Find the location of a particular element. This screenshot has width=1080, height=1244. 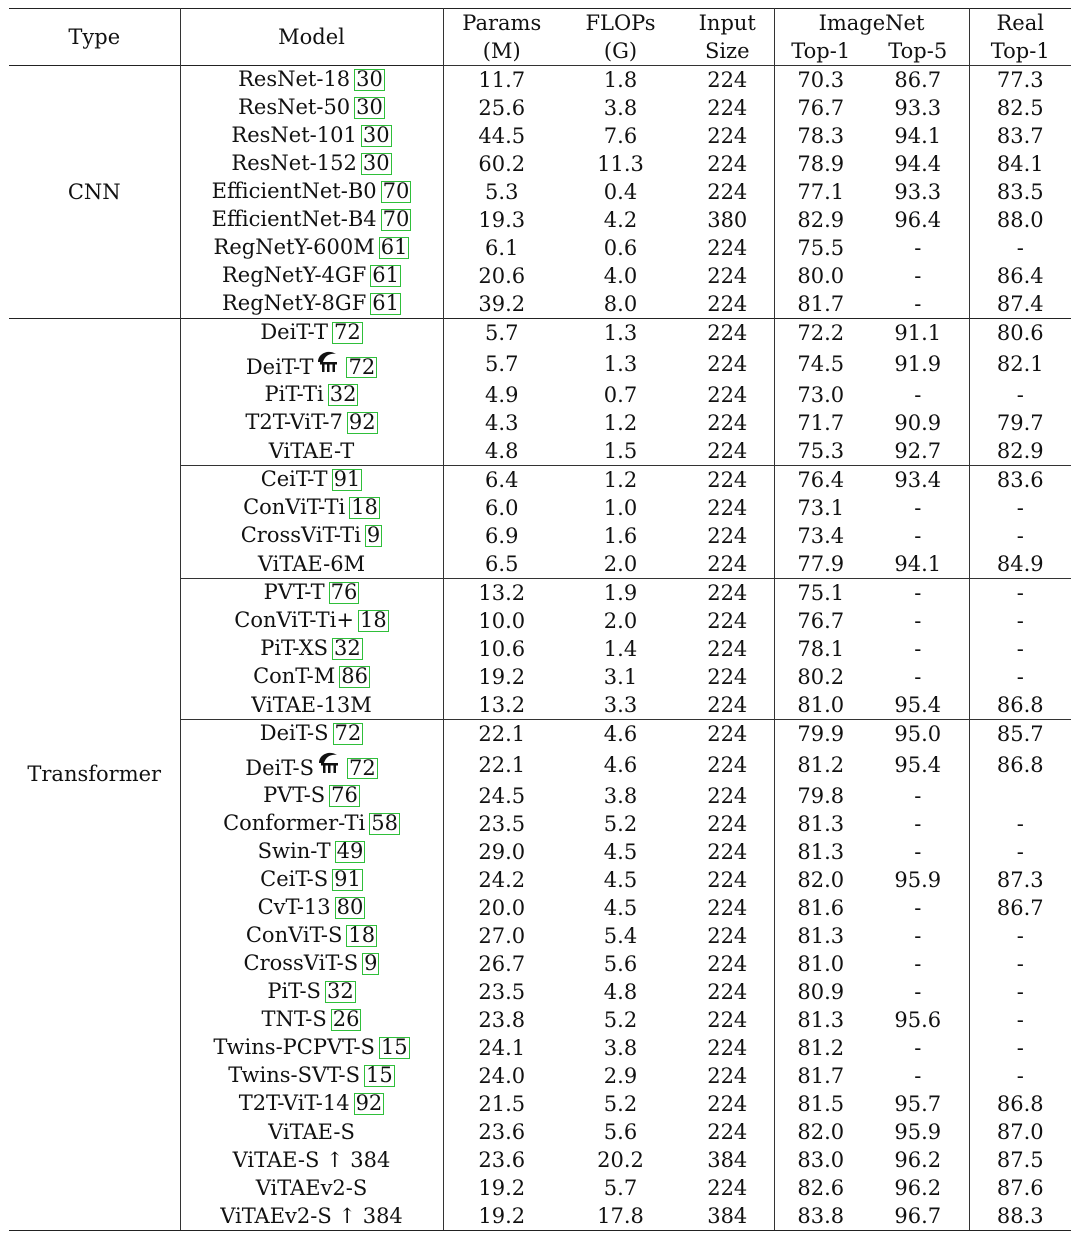

model-name: PVT-T is located at coordinates (294, 592).